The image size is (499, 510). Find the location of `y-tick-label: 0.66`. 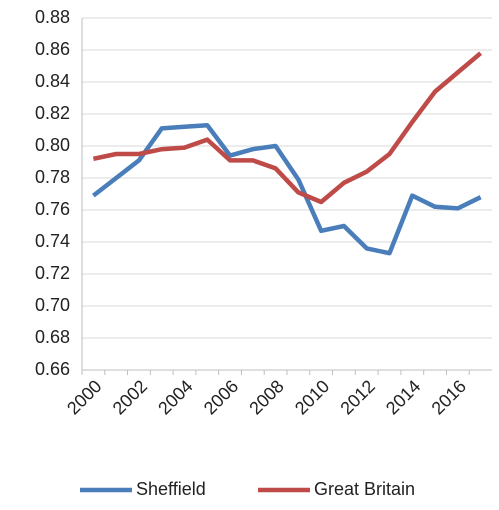

y-tick-label: 0.66 is located at coordinates (52, 369).